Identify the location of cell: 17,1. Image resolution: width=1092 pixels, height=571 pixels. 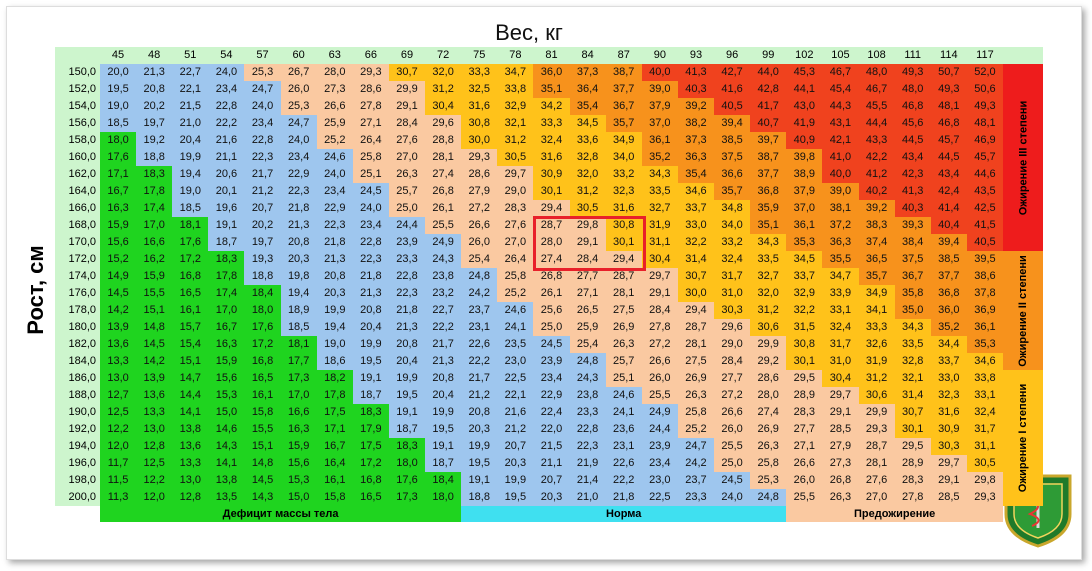
(118, 174).